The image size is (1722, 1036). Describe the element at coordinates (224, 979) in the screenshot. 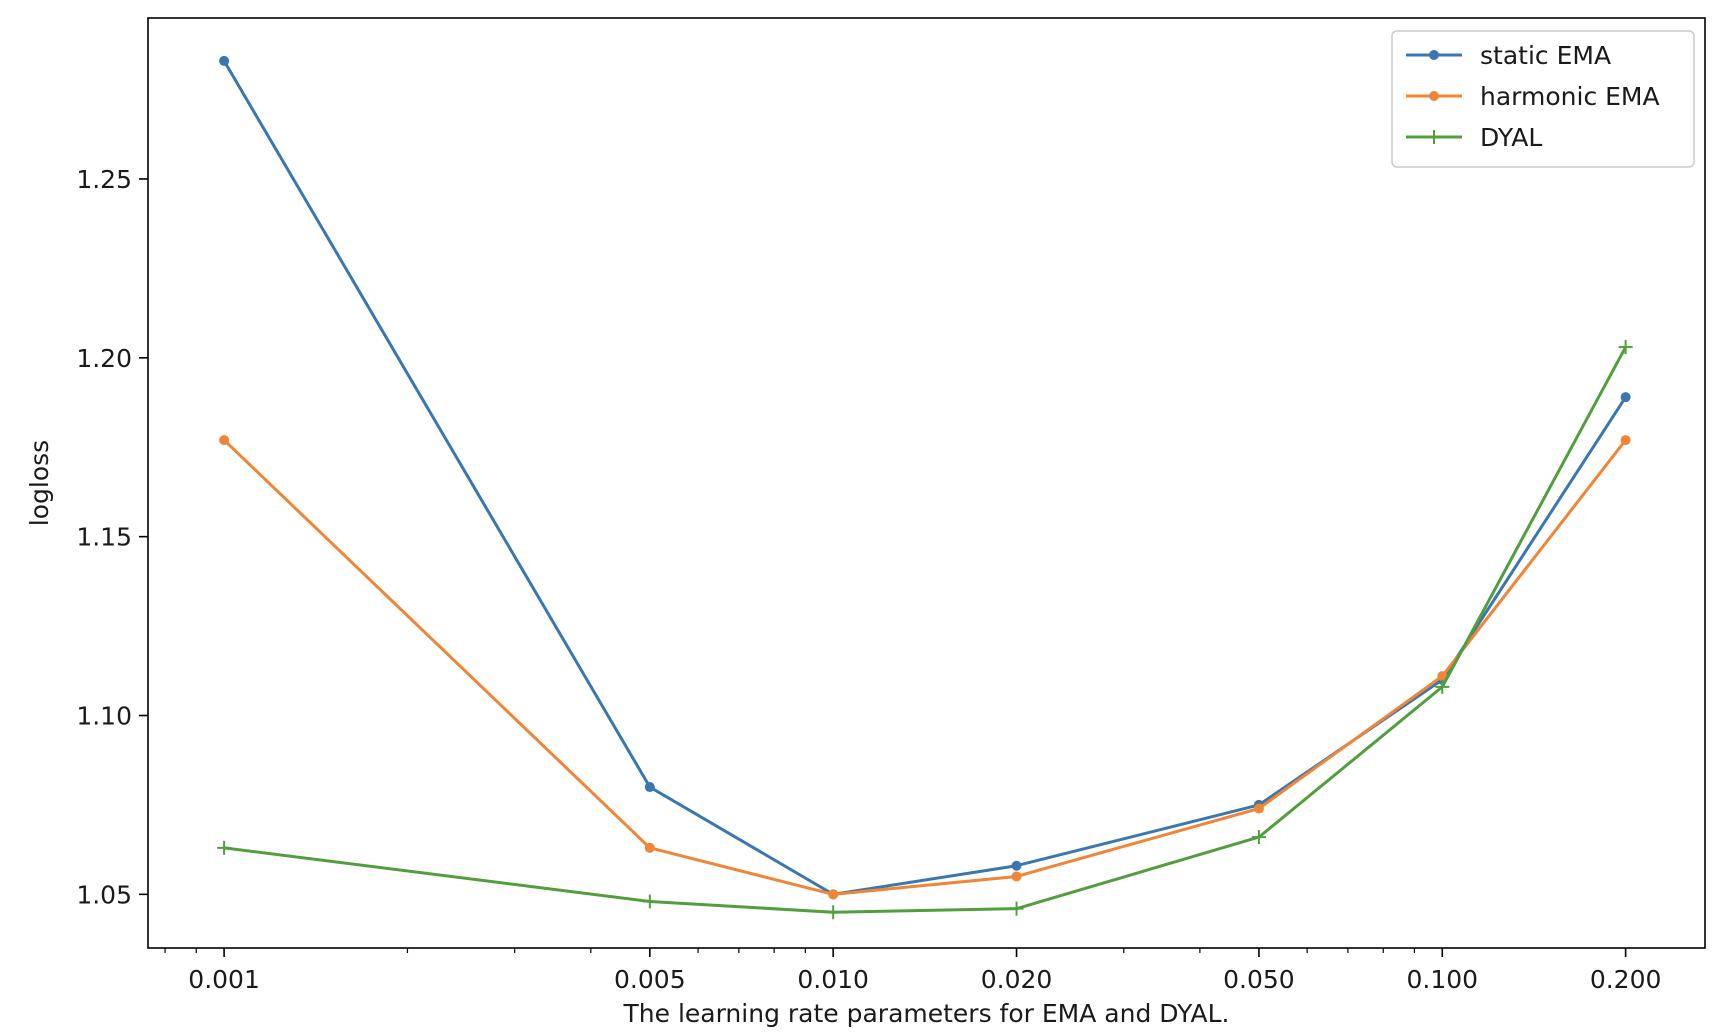

I see `x-tick-label: 0.001` at that location.